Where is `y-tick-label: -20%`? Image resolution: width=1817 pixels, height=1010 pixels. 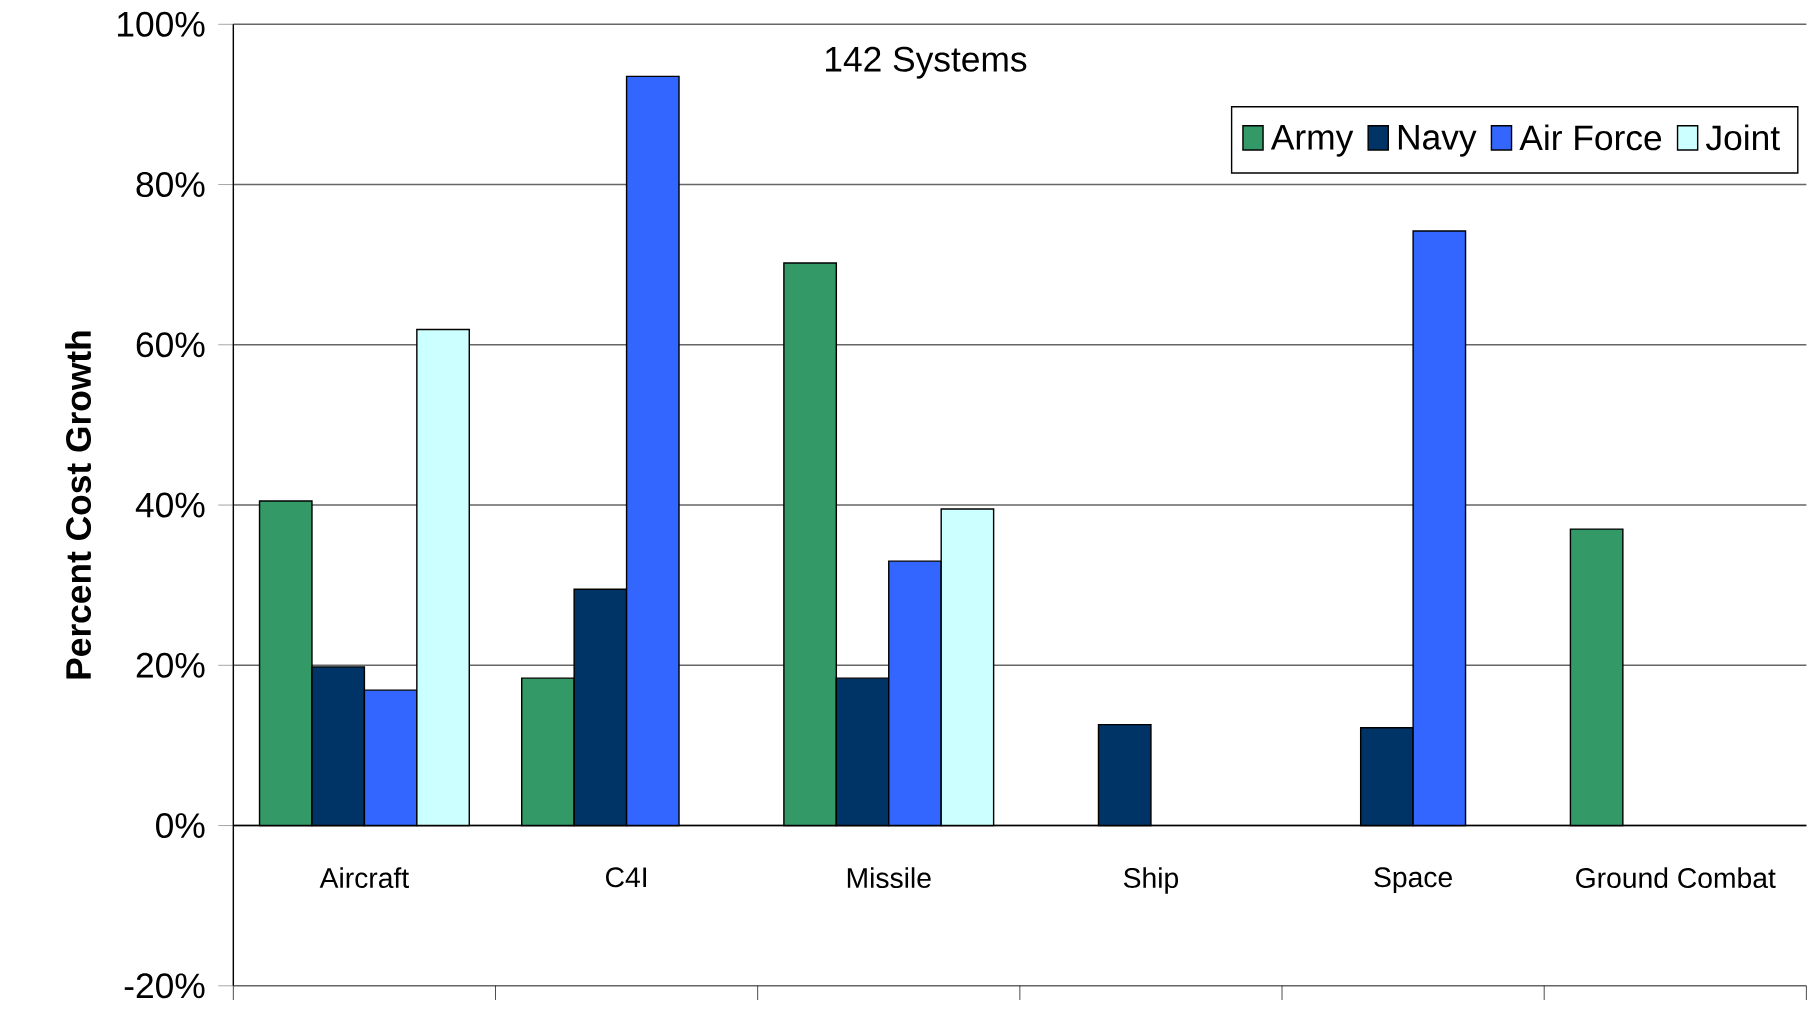 y-tick-label: -20% is located at coordinates (164, 986).